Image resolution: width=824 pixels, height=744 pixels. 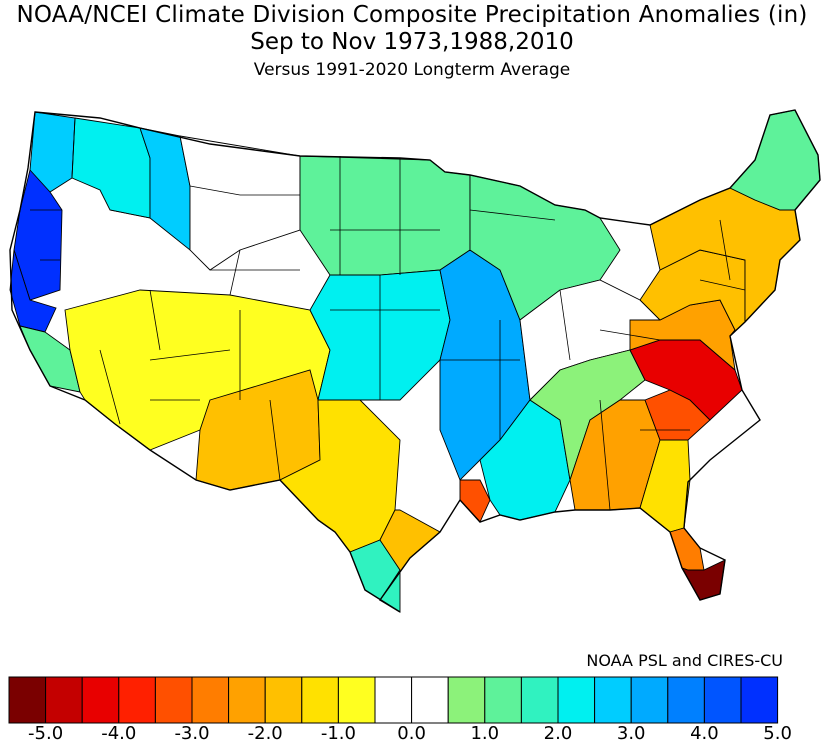 I want to click on color-scale-legend: -5.0 -4.0 -3.0 -2.0 -1.0 0.0 1.0 2.0 3.0 4.0 5.0, so click(x=400, y=710).